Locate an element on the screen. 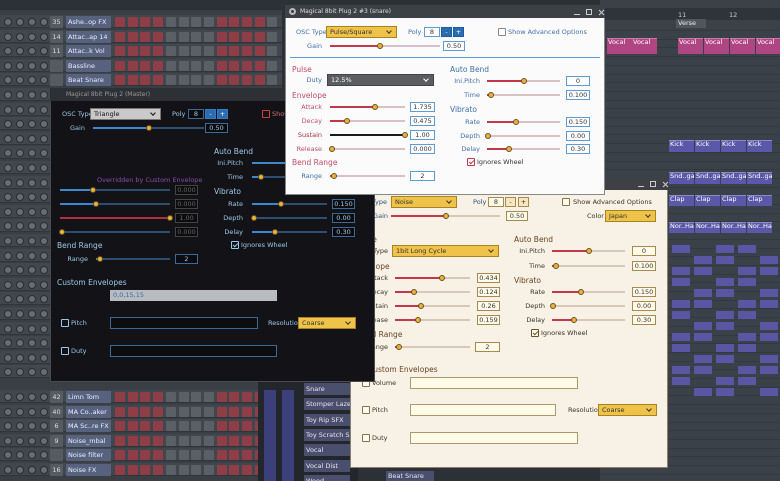  dropdown: 12.5% is located at coordinates (380, 80).